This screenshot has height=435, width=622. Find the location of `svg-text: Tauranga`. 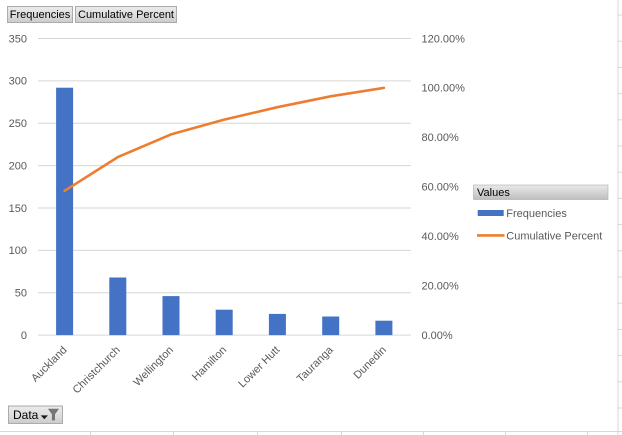

svg-text: Tauranga is located at coordinates (316, 365).